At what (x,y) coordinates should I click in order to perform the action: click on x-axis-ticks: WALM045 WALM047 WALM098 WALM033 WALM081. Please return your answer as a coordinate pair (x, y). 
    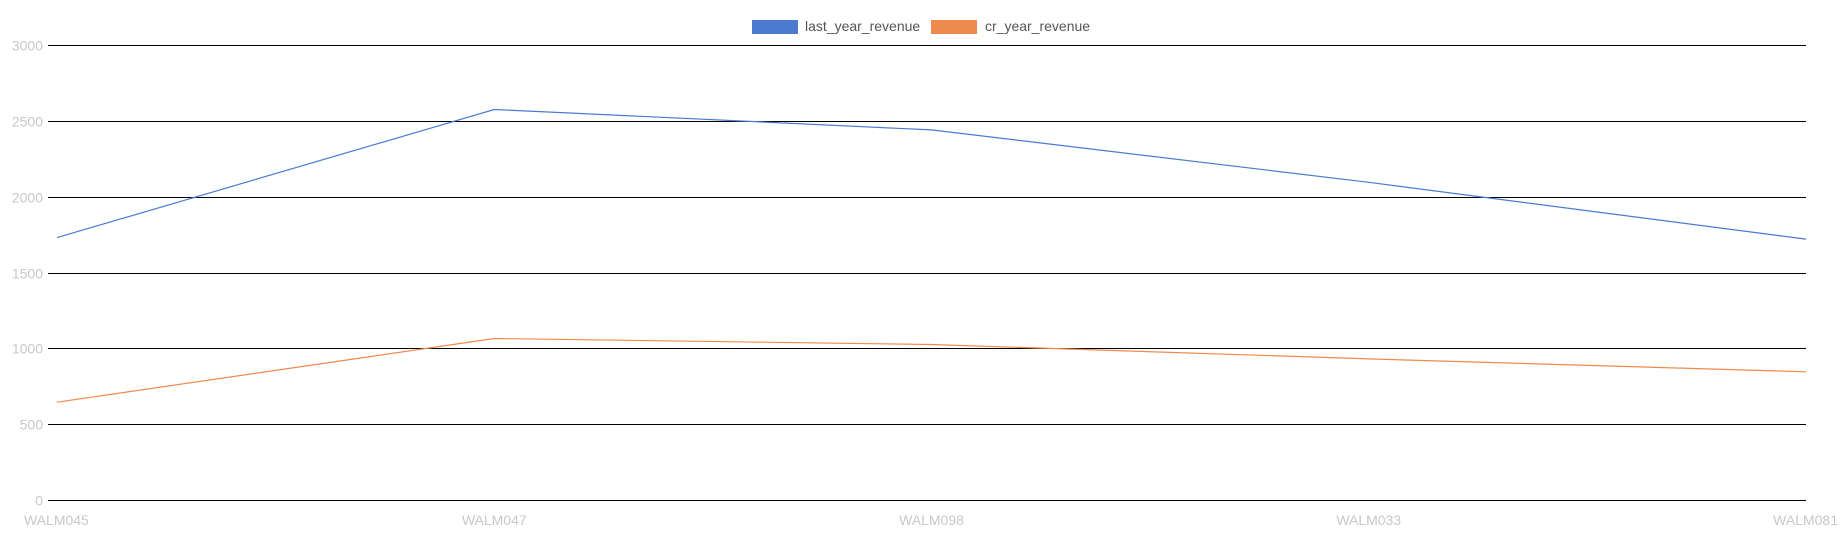
    Looking at the image, I should click on (931, 520).